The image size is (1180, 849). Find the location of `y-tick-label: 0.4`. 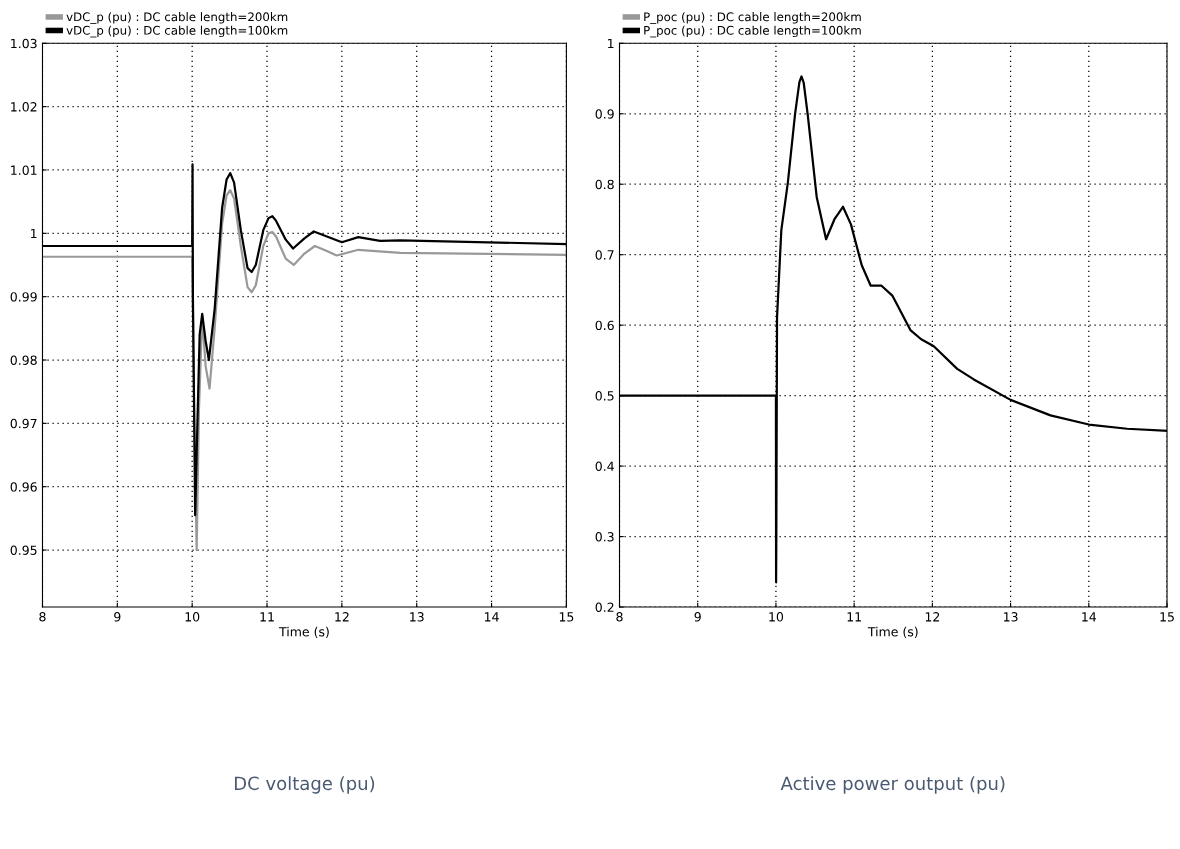

y-tick-label: 0.4 is located at coordinates (604, 466).